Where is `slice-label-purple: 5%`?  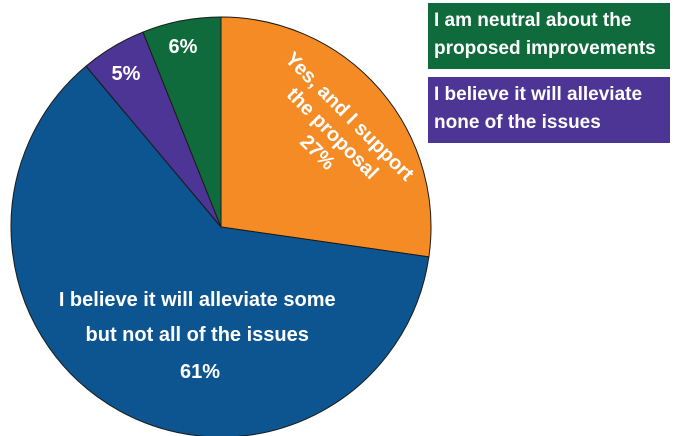 slice-label-purple: 5% is located at coordinates (126, 74).